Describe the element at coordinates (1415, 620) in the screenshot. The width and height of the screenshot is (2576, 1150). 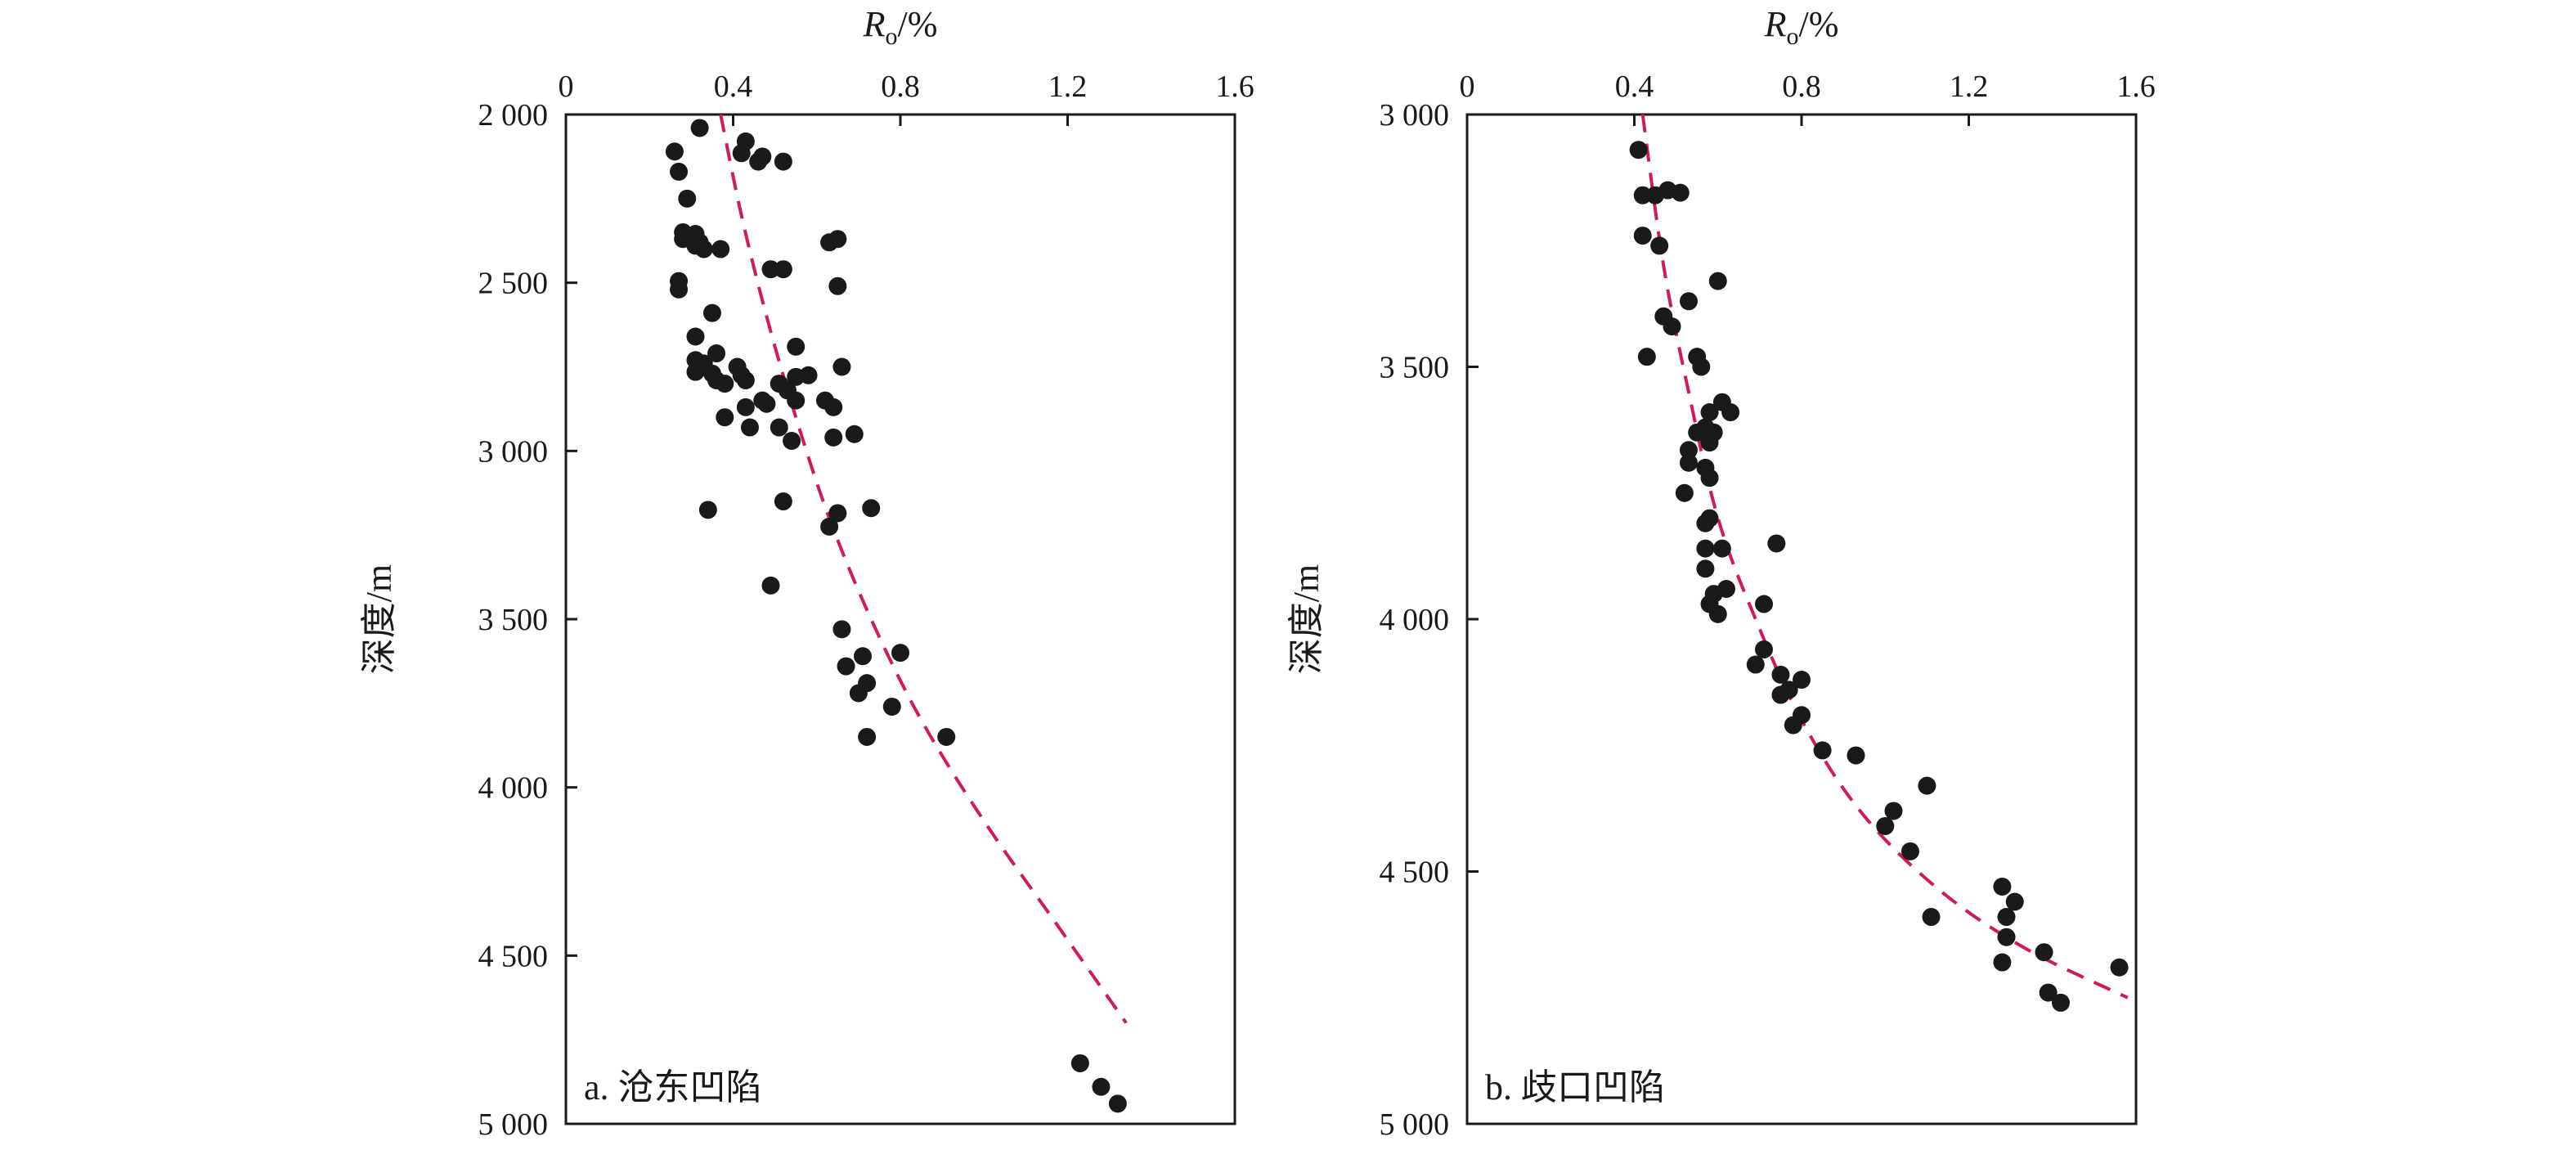
I see `panel-b-y-tick-label: 4 000` at that location.